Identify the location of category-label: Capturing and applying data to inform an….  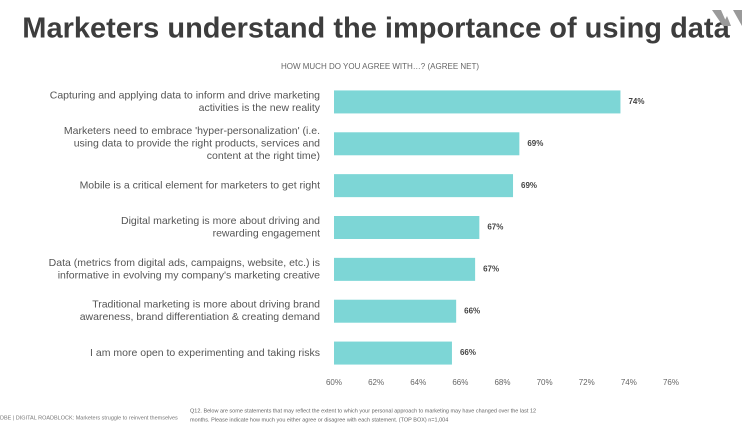
(185, 95).